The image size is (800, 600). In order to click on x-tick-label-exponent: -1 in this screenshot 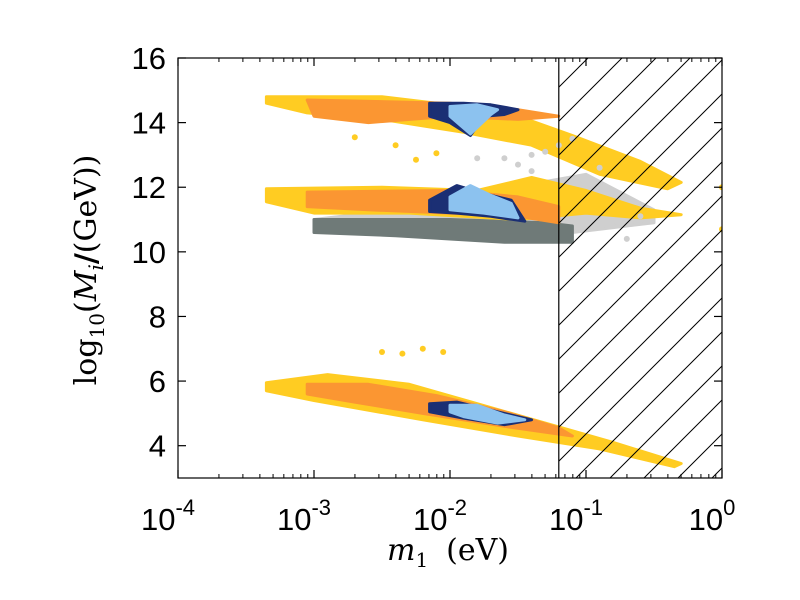, I will do `click(593, 507)`.